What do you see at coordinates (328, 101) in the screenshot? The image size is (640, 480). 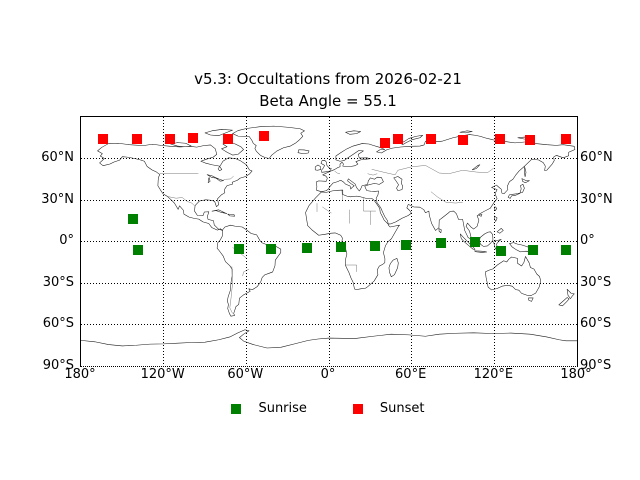 I see `plot-title-line2: Beta Angle = 55.1` at bounding box center [328, 101].